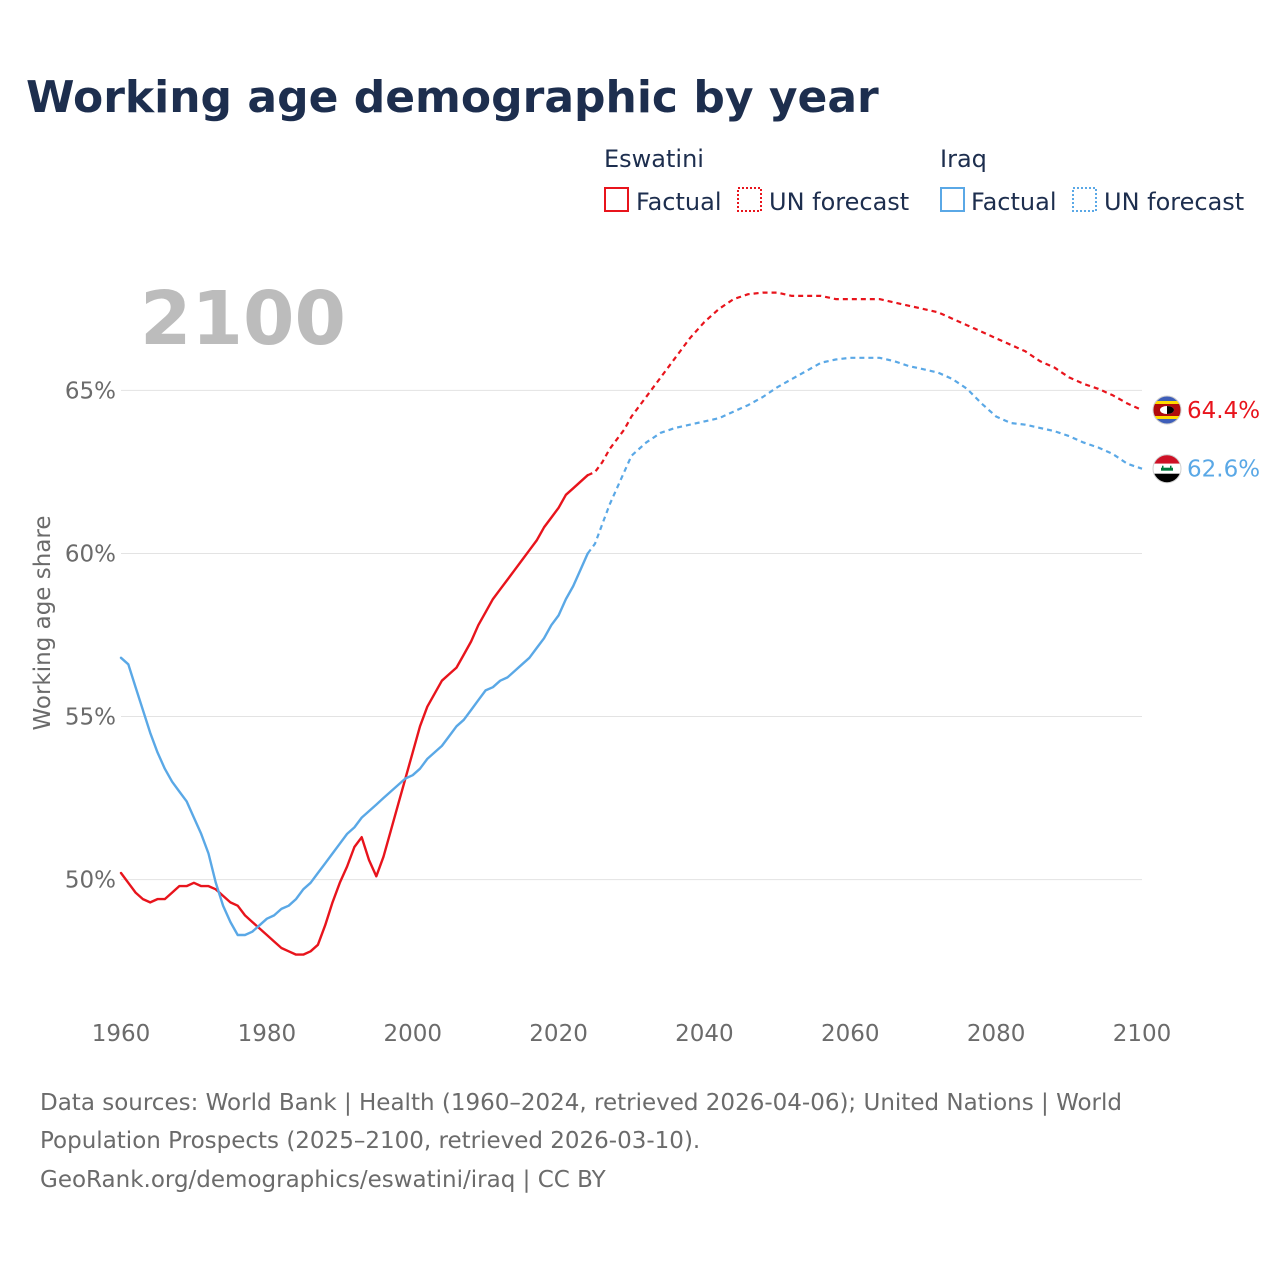 The height and width of the screenshot is (1280, 1280). I want to click on legend-iraq: Iraq Factual UN forecast, so click(1092, 180).